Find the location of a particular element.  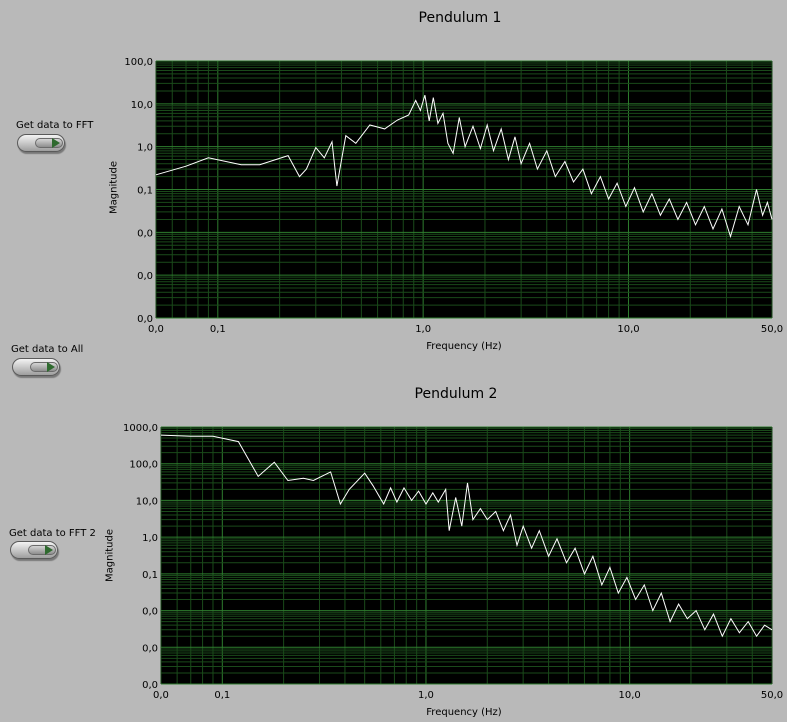

get-data-fft-label: Get data to FFT is located at coordinates (55, 125).